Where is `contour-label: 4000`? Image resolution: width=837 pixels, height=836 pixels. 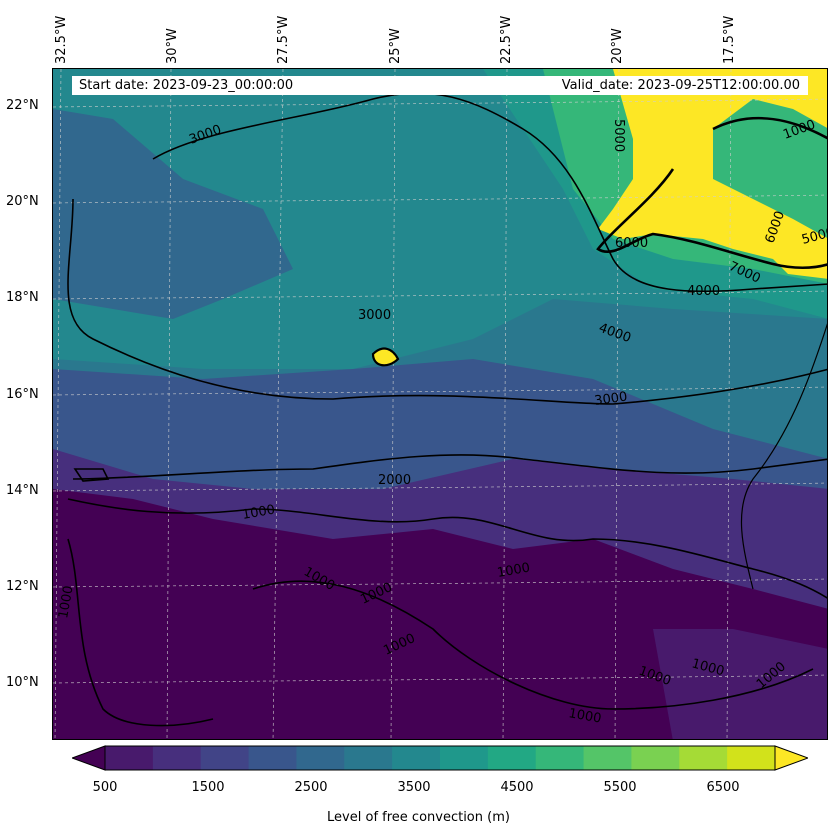
contour-label: 4000 is located at coordinates (703, 291).